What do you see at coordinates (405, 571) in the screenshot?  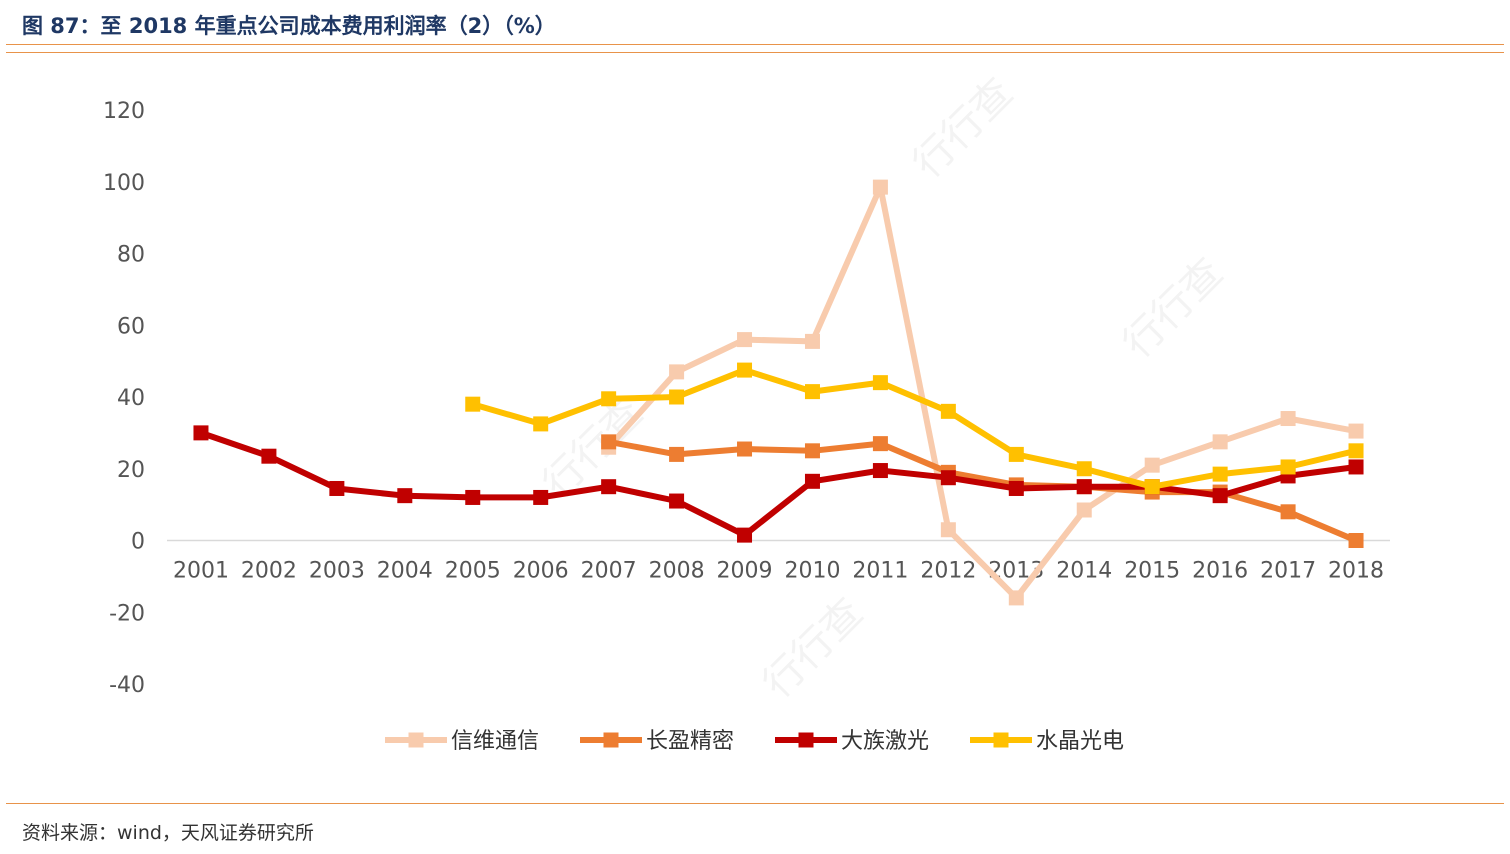 I see `x-tick-label: 2004` at bounding box center [405, 571].